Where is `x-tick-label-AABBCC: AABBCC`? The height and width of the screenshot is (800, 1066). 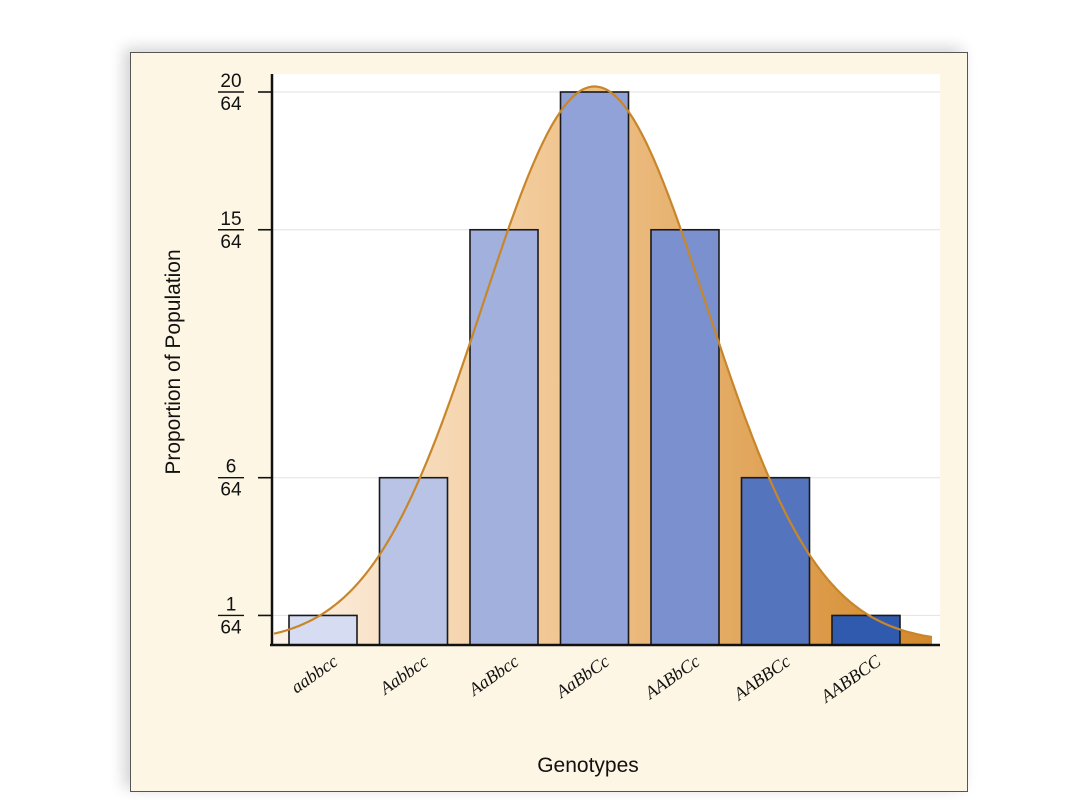 x-tick-label-AABBCC: AABBCC is located at coordinates (850, 678).